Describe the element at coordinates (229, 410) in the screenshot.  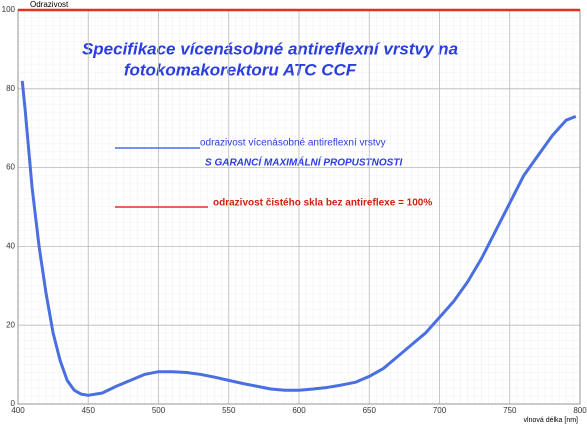
I see `x-tick-label: 550` at that location.